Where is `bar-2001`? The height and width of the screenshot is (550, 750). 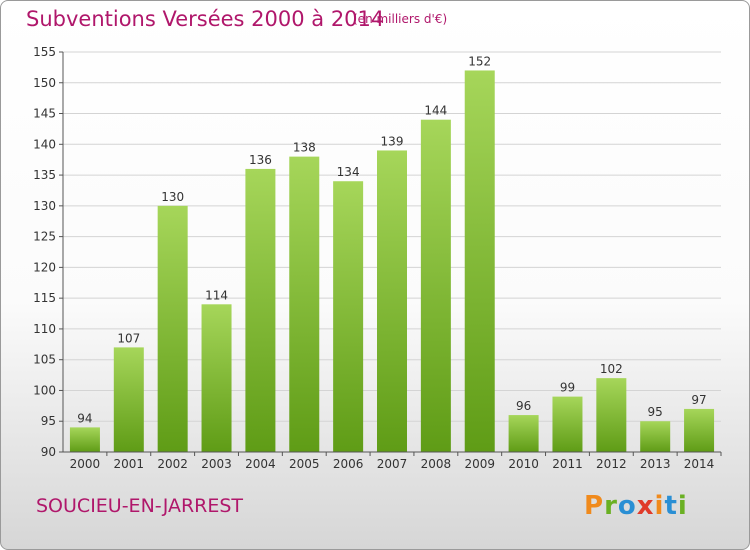
bar-2001 is located at coordinates (128, 399).